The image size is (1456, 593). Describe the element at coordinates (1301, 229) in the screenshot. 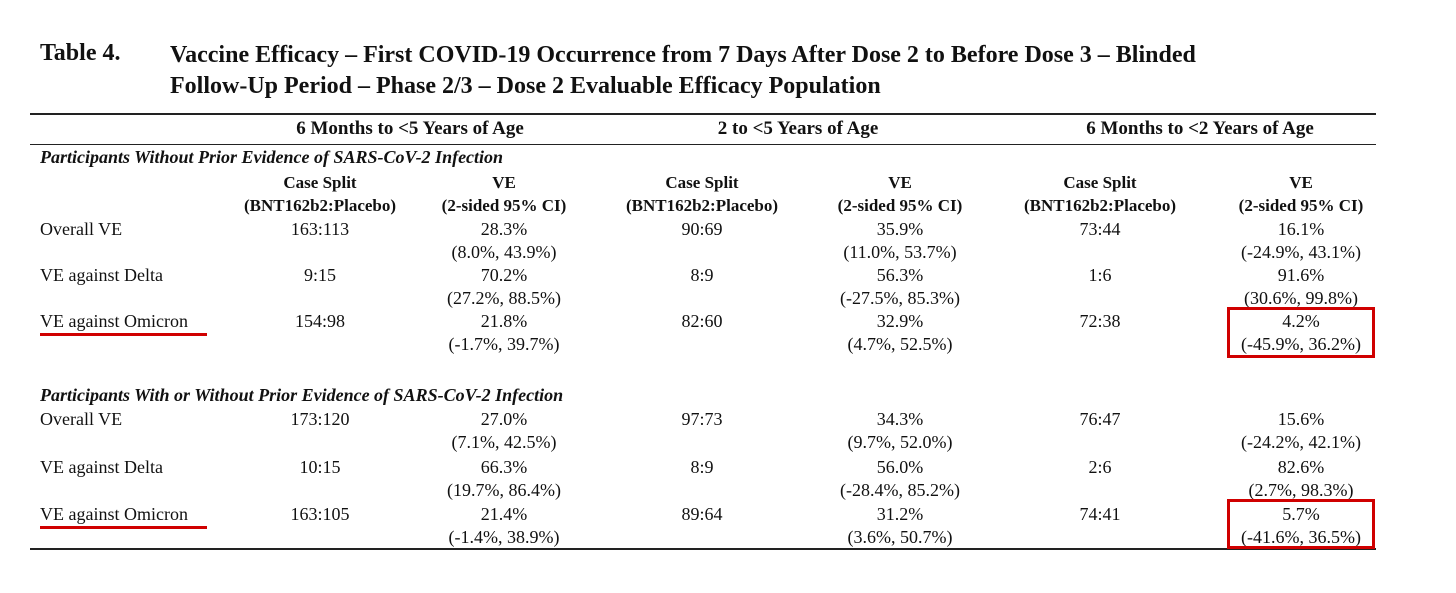

I see `ve-cell: 16.1%` at that location.